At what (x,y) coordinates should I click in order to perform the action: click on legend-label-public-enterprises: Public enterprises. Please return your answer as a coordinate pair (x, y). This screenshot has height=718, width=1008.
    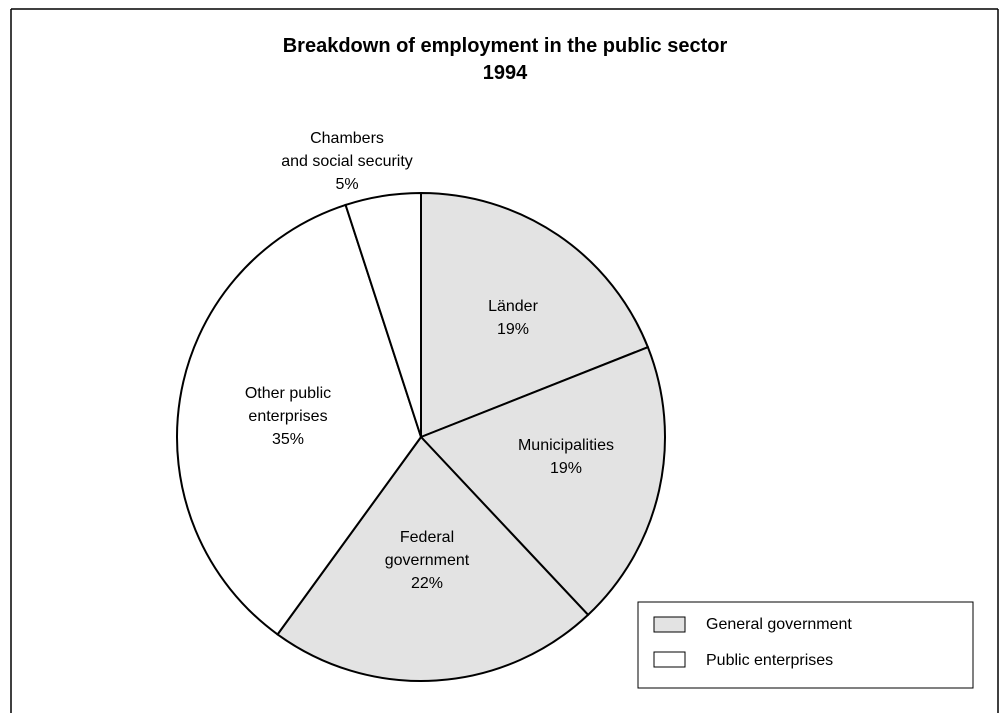
    Looking at the image, I should click on (769, 660).